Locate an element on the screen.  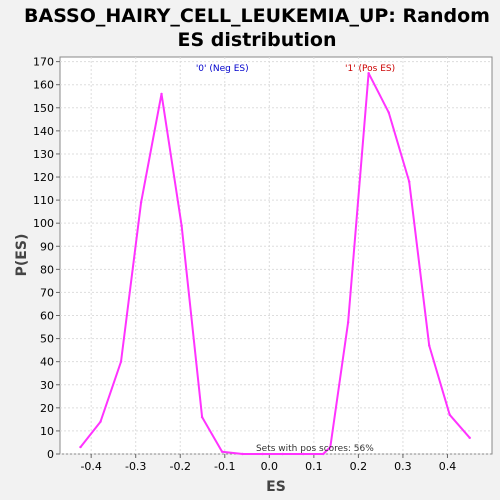
x-tick-label: 0.0 is located at coordinates (270, 466).